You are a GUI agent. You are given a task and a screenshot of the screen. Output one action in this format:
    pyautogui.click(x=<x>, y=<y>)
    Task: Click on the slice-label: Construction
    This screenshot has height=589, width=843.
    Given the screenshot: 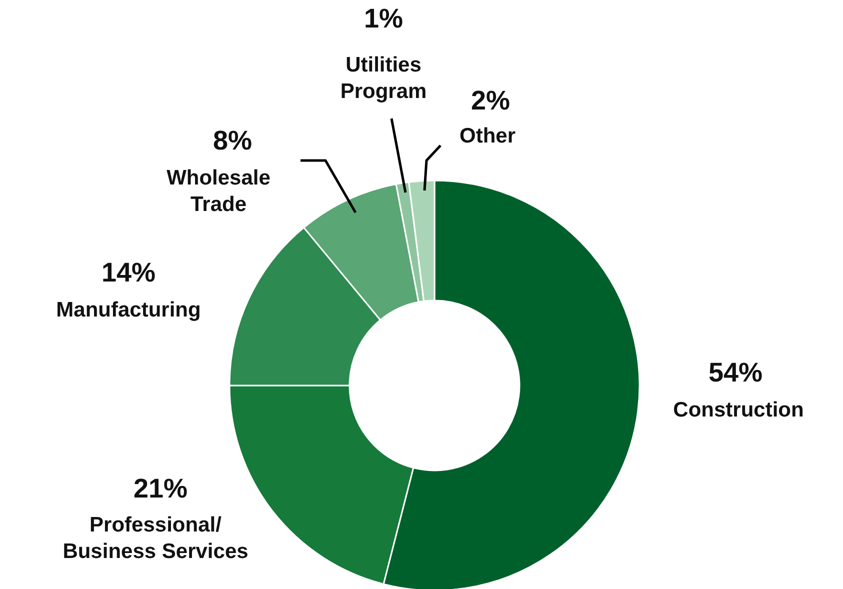 What is the action you would take?
    pyautogui.click(x=738, y=410)
    